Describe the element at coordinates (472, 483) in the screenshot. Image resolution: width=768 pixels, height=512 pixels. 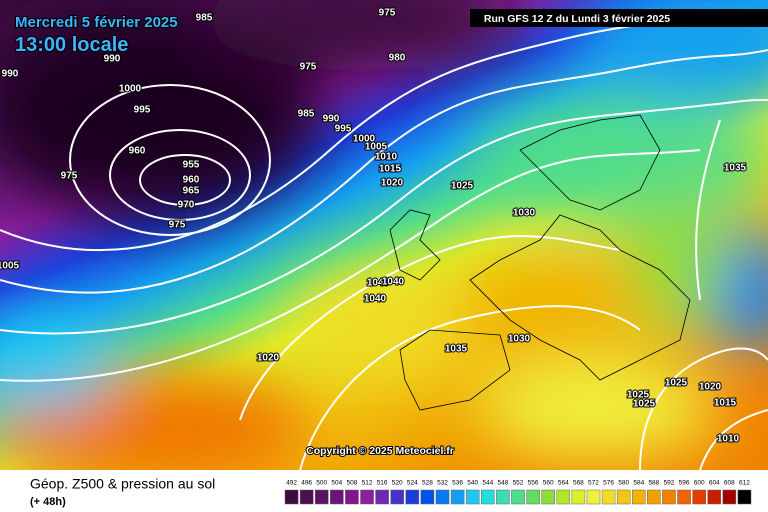
I see `scale-label: 540` at that location.